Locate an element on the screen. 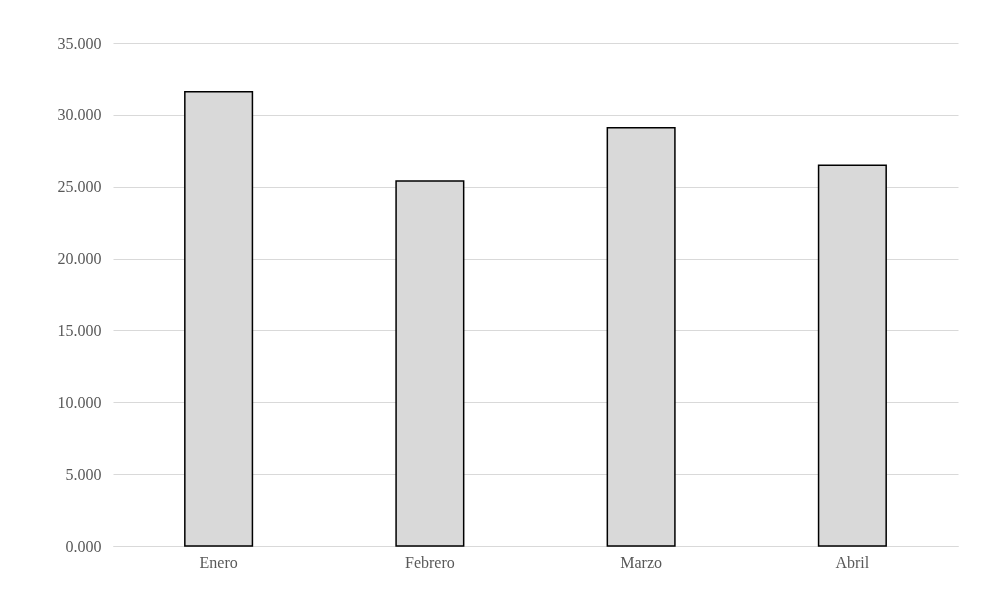 This screenshot has width=1002, height=595. y-tick-label: 0.000 is located at coordinates (83, 546).